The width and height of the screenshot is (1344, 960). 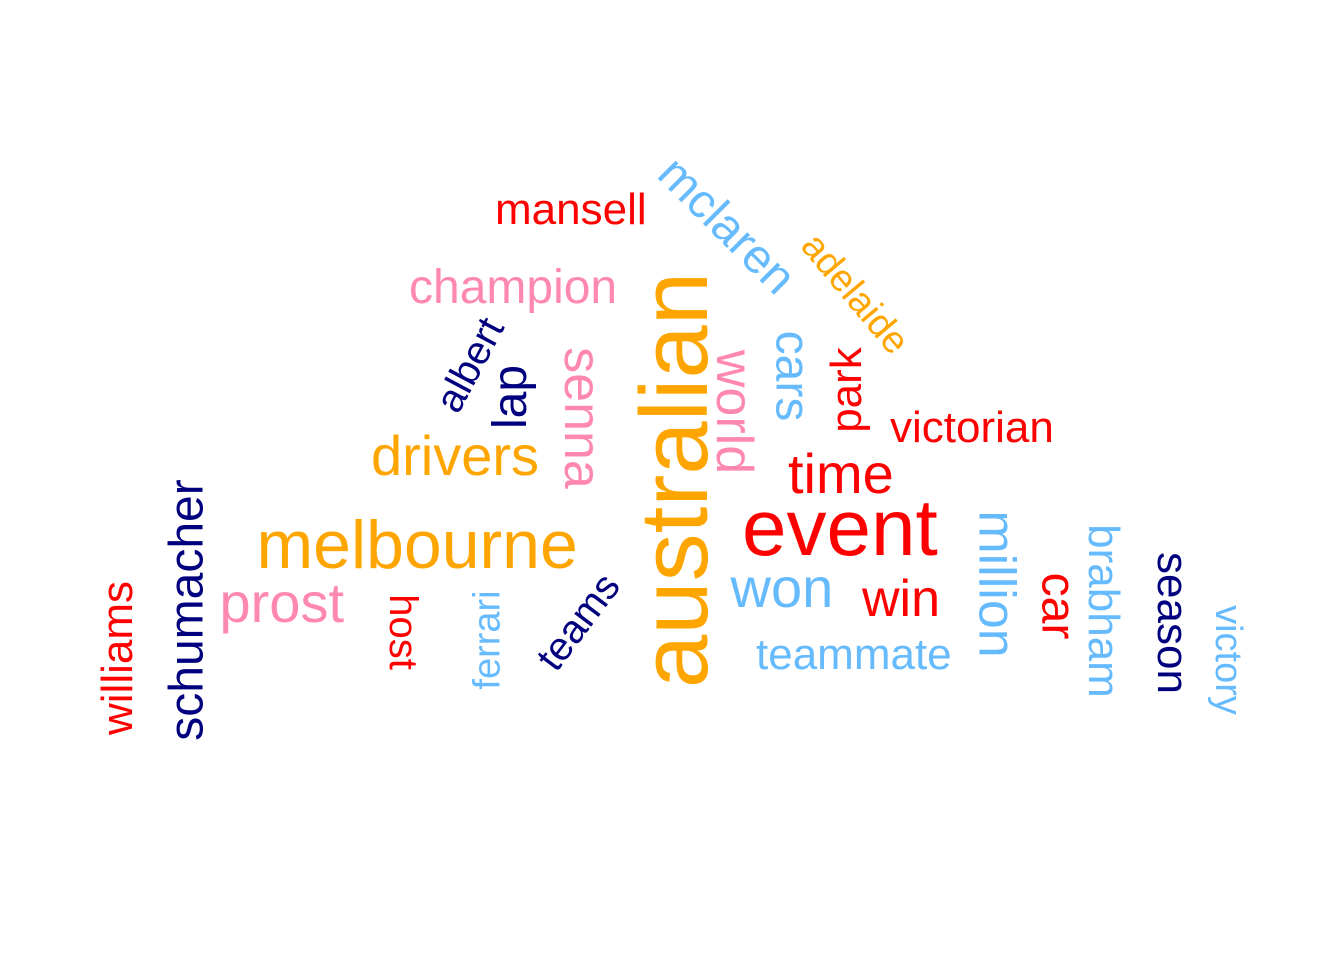 What do you see at coordinates (854, 654) in the screenshot?
I see `word-teammate: teammate` at bounding box center [854, 654].